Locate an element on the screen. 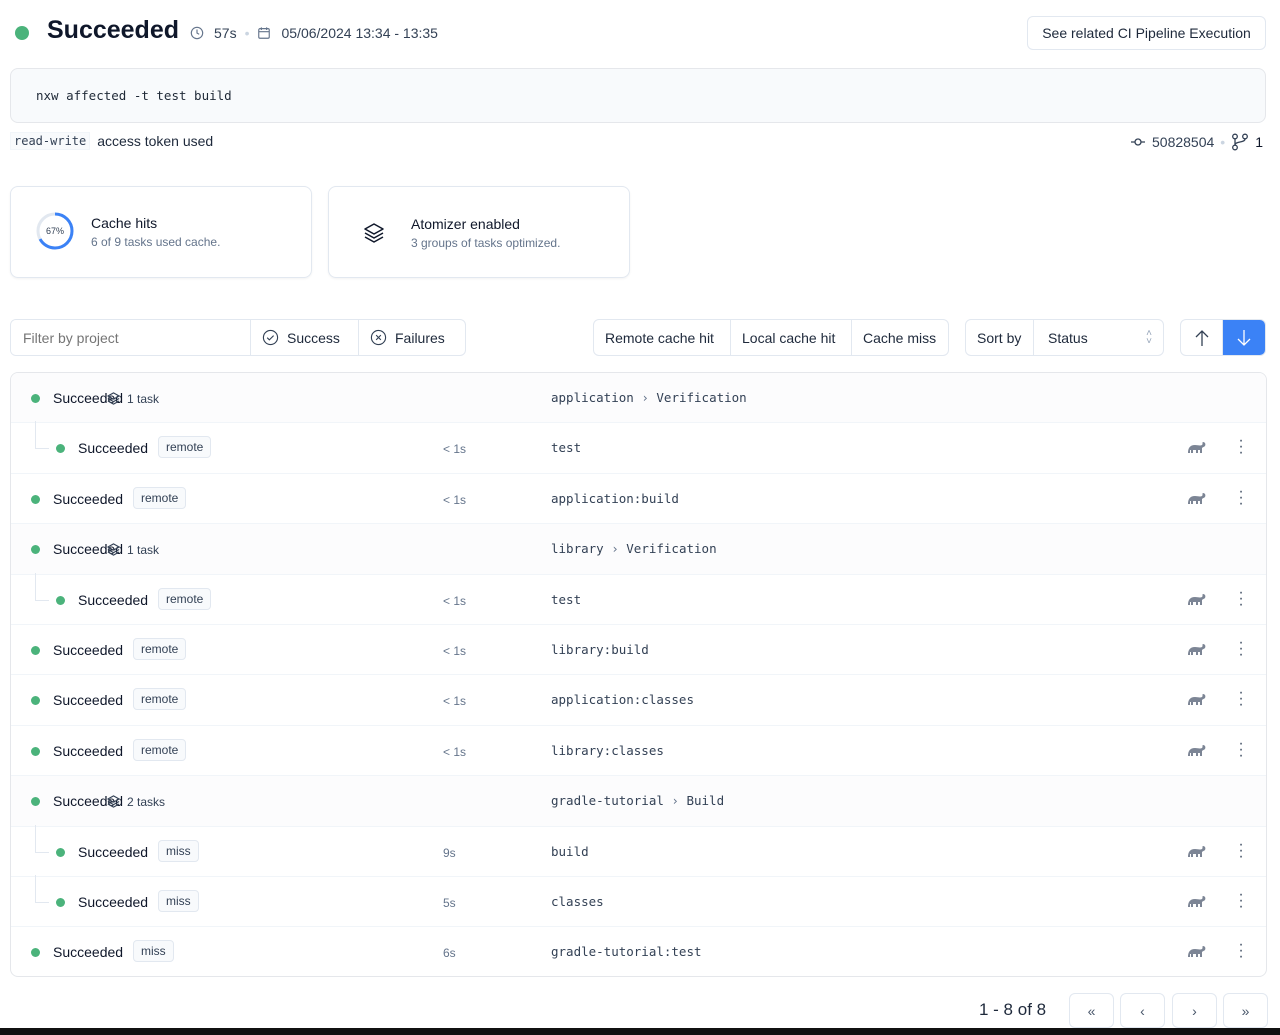 The image size is (1280, 1035). task-target: library:build is located at coordinates (600, 649).